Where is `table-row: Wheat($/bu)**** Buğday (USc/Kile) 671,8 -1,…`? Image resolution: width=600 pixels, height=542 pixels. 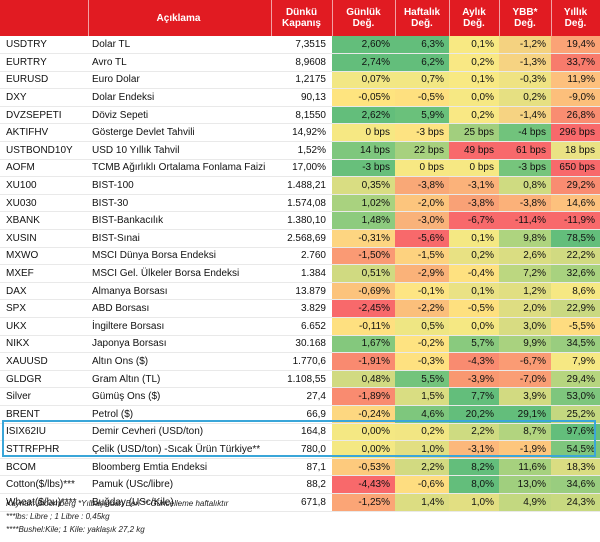
table-row: Wheat($/bu)**** Buğday (USc/Kile) 671,8 -1,… is located at coordinates (300, 502).